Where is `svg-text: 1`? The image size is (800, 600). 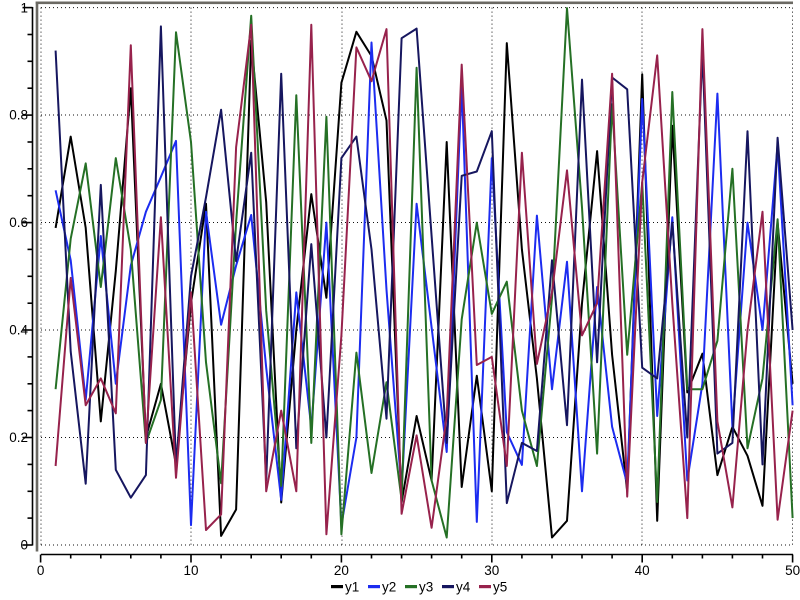
svg-text: 1 is located at coordinates (24, 8).